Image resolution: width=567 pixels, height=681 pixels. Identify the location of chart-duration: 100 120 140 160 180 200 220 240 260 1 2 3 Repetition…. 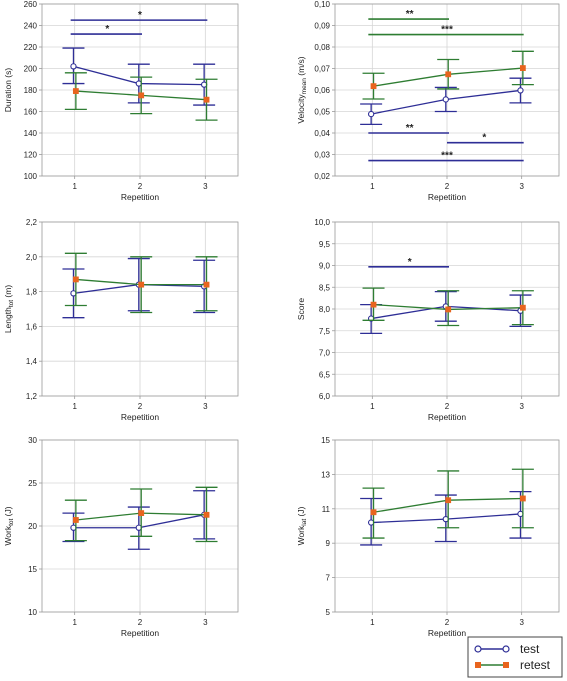
(121, 101).